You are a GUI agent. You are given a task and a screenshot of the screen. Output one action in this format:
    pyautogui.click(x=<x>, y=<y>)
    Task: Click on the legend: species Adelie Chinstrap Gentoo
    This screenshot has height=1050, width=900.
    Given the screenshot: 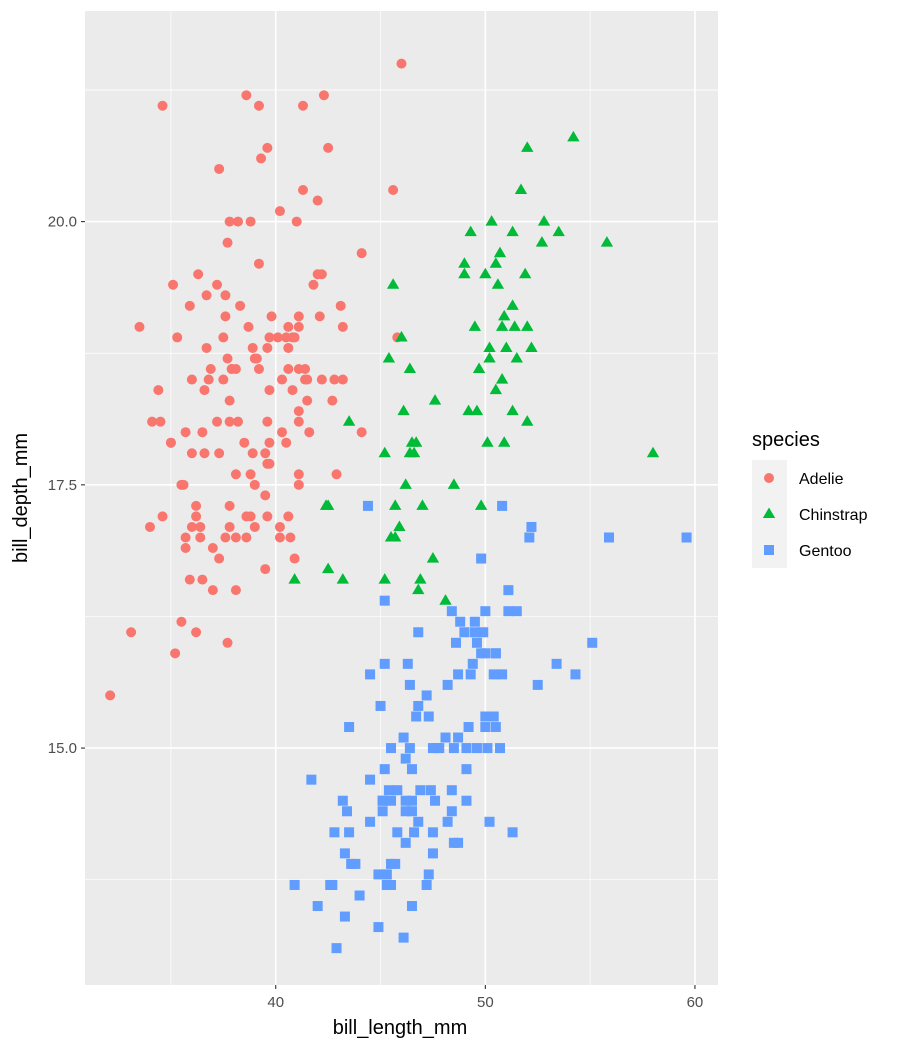 What is the action you would take?
    pyautogui.click(x=810, y=498)
    